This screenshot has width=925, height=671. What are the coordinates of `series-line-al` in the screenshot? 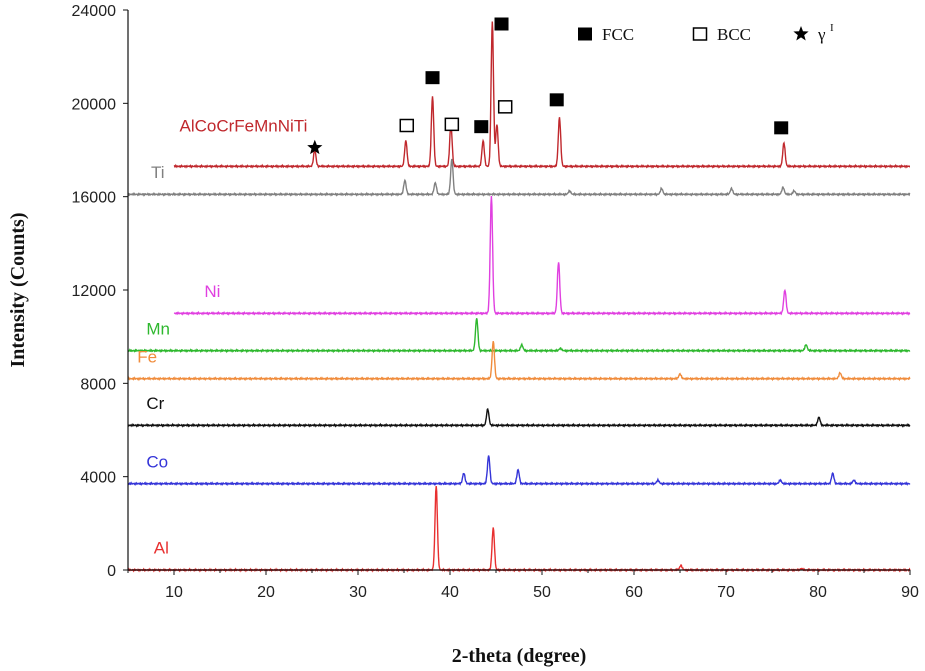 It's located at (519, 529).